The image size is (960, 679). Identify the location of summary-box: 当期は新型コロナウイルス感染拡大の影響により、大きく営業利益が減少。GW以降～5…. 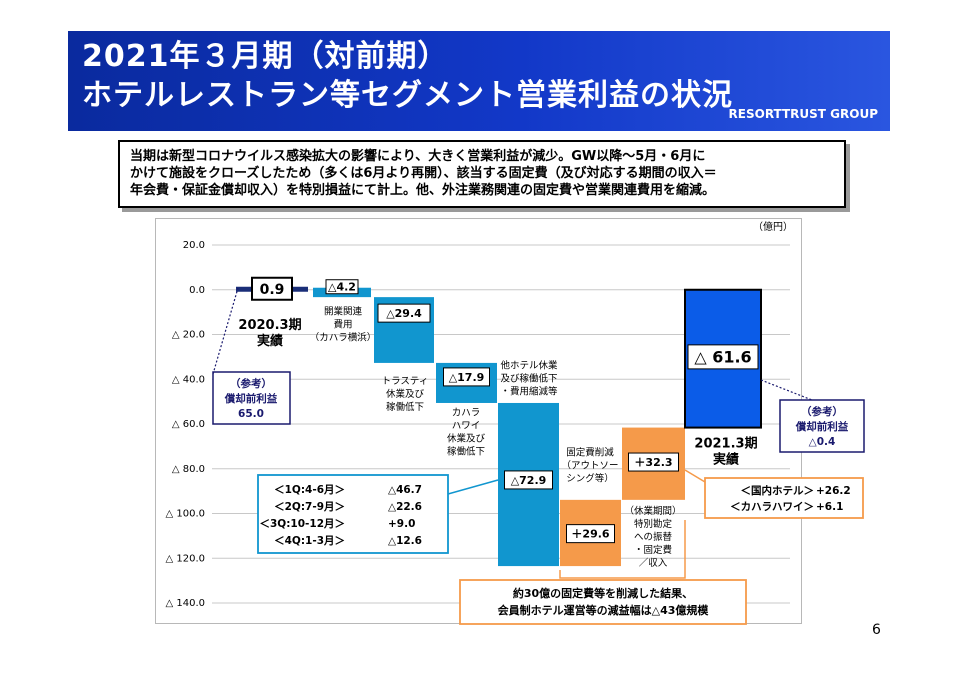
(482, 174).